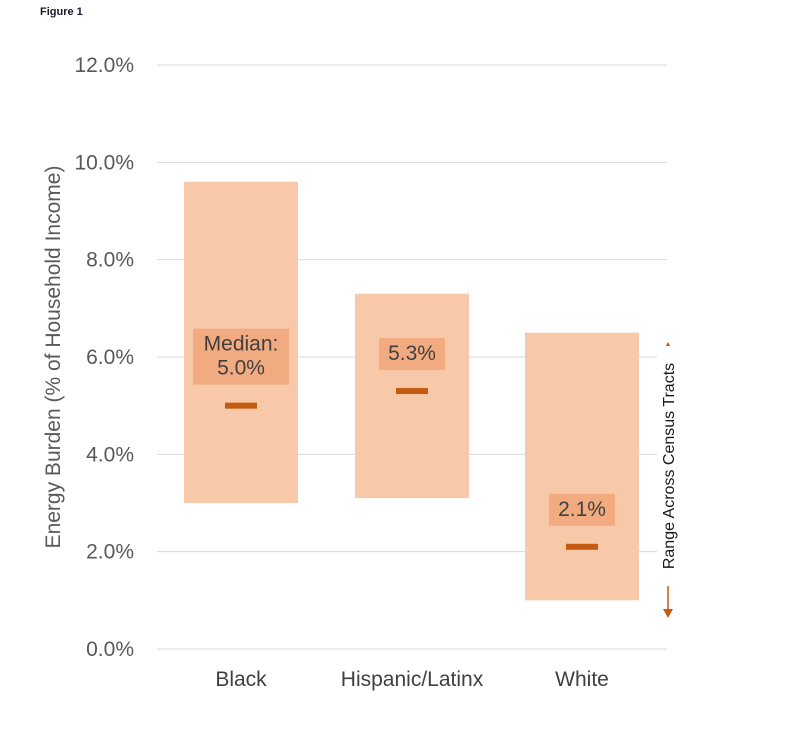  I want to click on x-category-label: Black, so click(241, 679).